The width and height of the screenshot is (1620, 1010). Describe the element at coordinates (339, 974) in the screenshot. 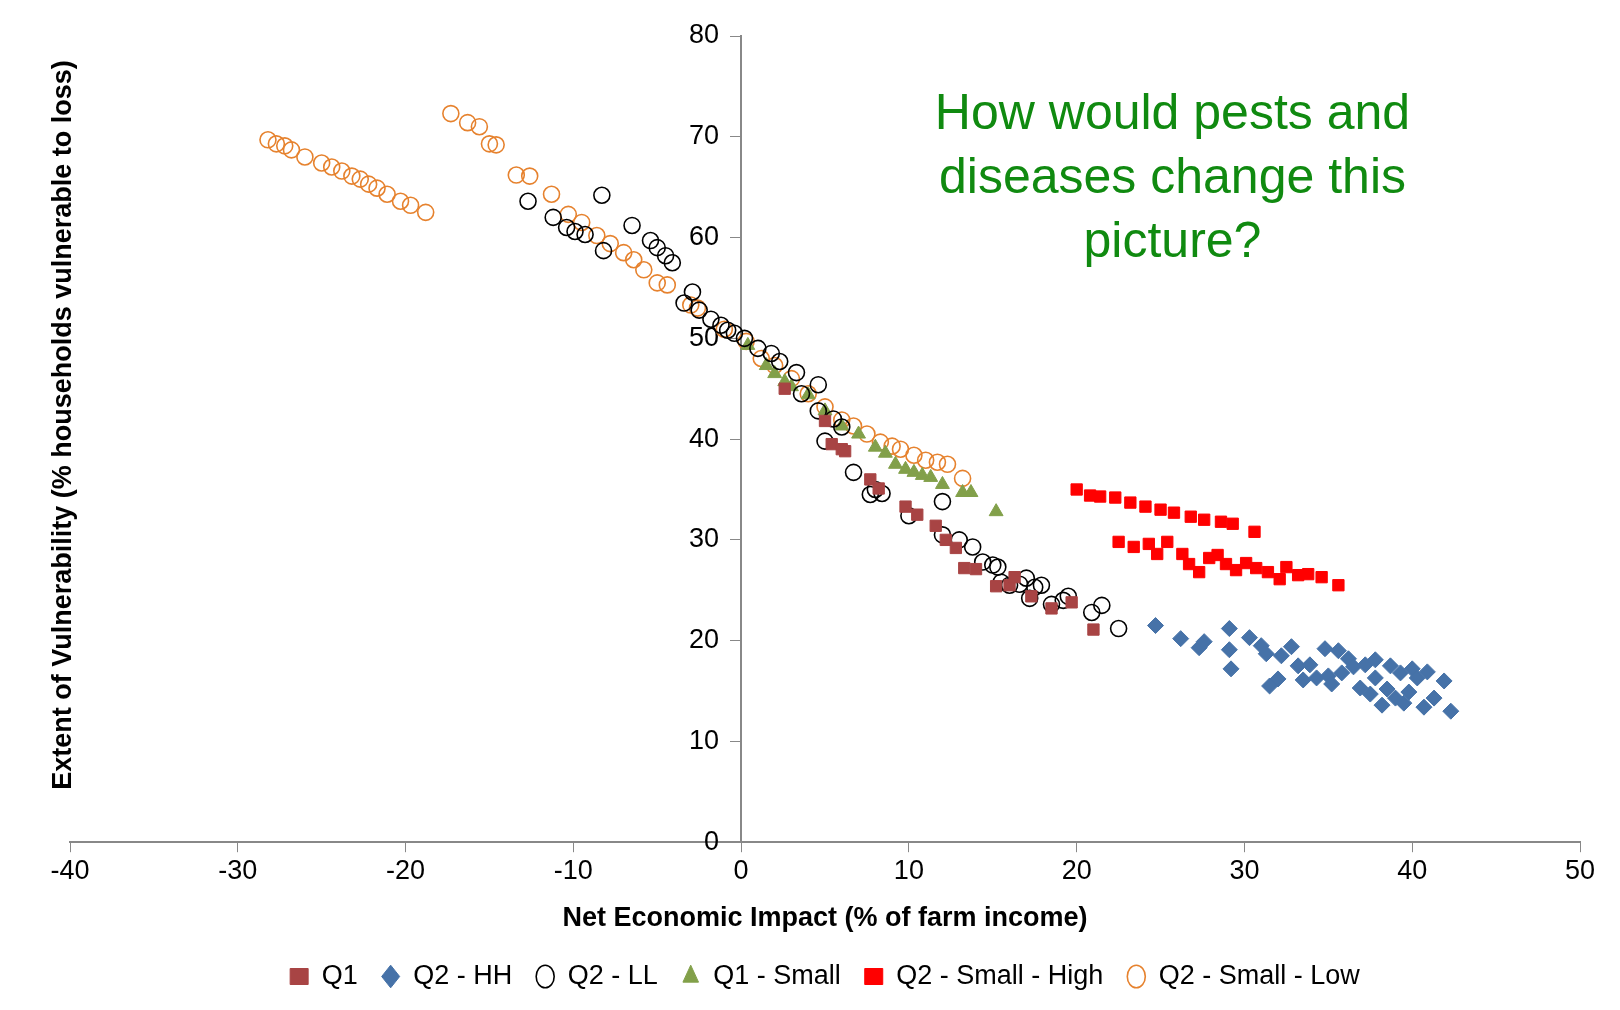

I see `legend-label: Q1` at that location.